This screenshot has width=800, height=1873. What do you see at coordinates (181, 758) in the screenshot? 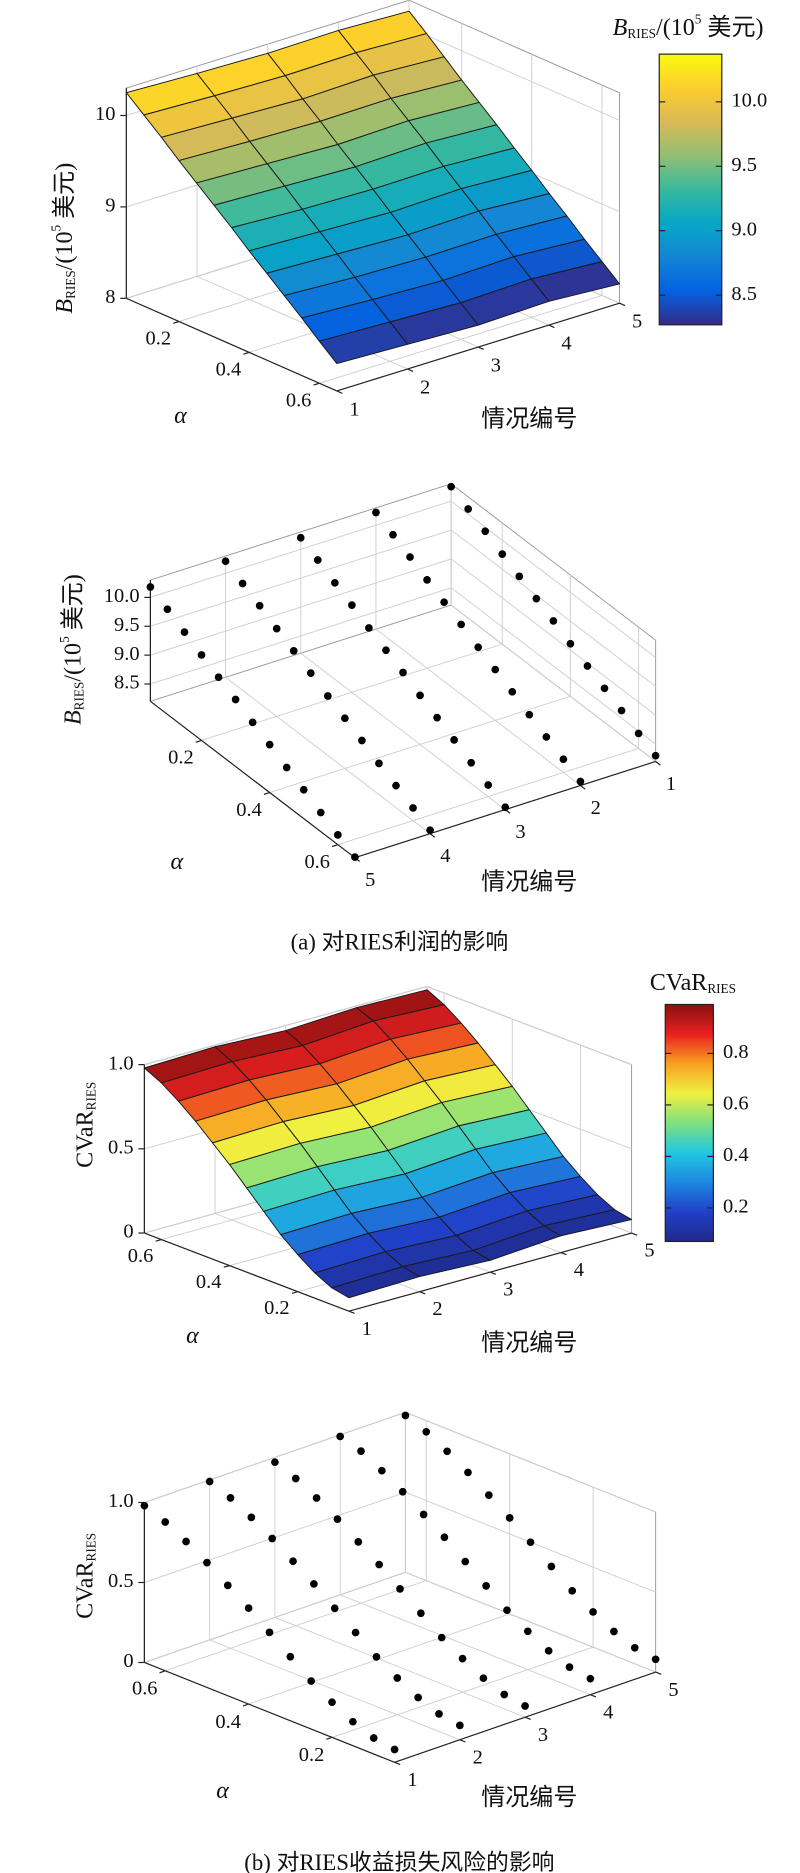
I see `x-tick-label: 0.2` at bounding box center [181, 758].